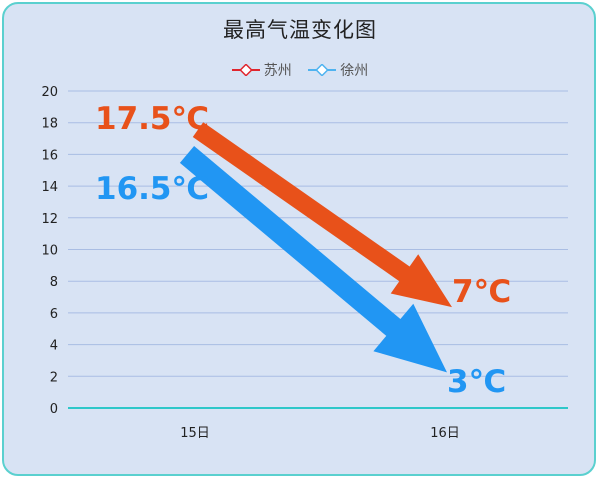 The image size is (600, 490). I want to click on y-tick-label: 10, so click(49, 251).